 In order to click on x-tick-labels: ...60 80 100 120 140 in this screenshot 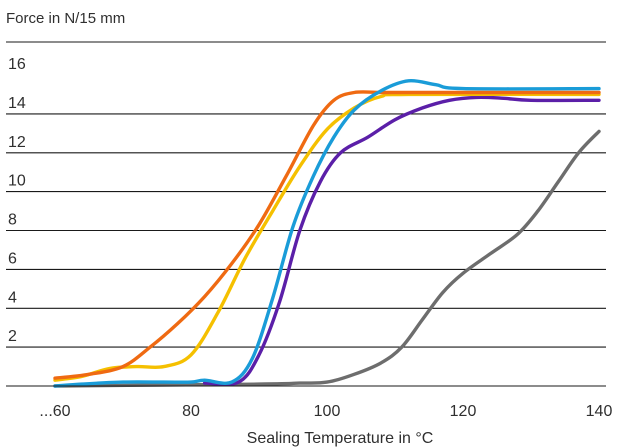, I will do `click(325, 411)`.